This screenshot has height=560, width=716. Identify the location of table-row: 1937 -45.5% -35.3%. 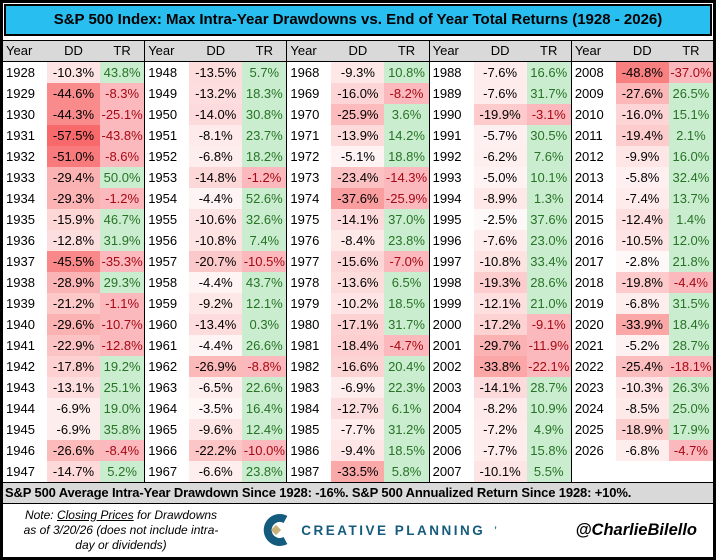
(74, 261).